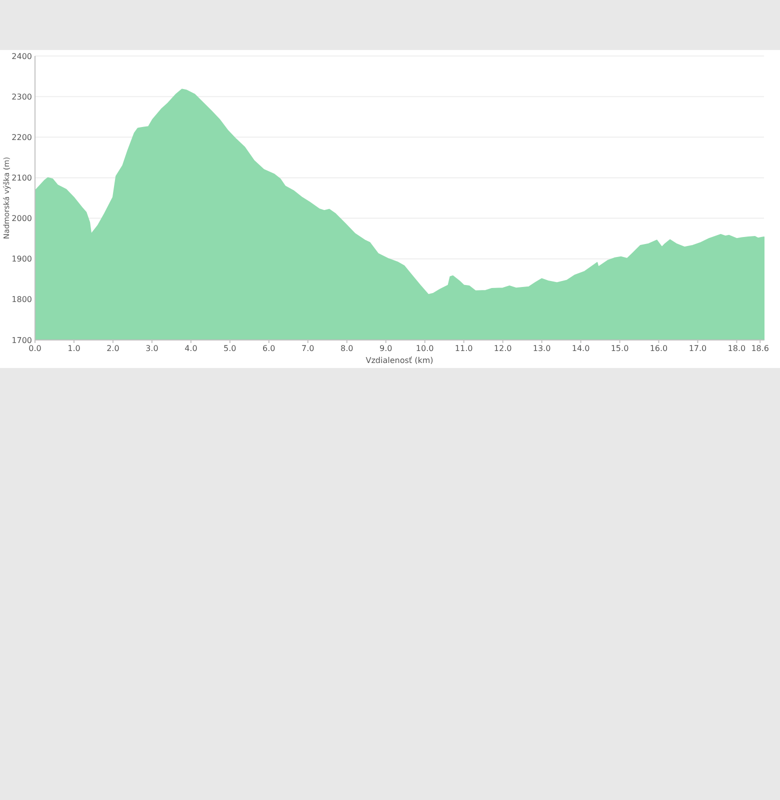 Image resolution: width=780 pixels, height=800 pixels. Describe the element at coordinates (152, 348) in the screenshot. I see `x-tick-label: 3.0` at that location.